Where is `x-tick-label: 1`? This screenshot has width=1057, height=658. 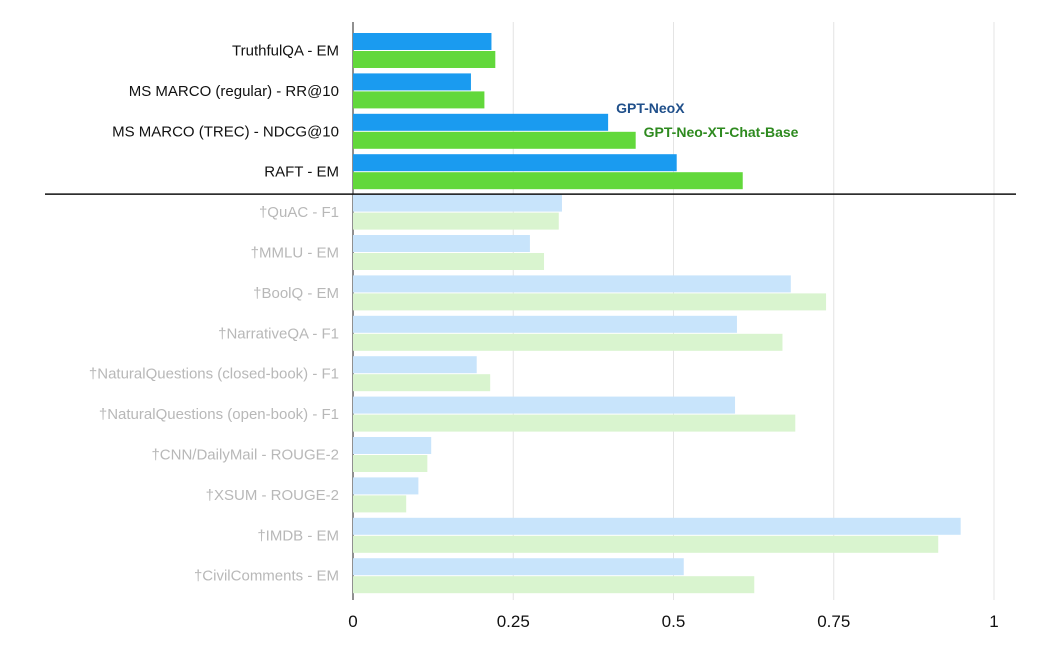
x-tick-label: 1 is located at coordinates (993, 621).